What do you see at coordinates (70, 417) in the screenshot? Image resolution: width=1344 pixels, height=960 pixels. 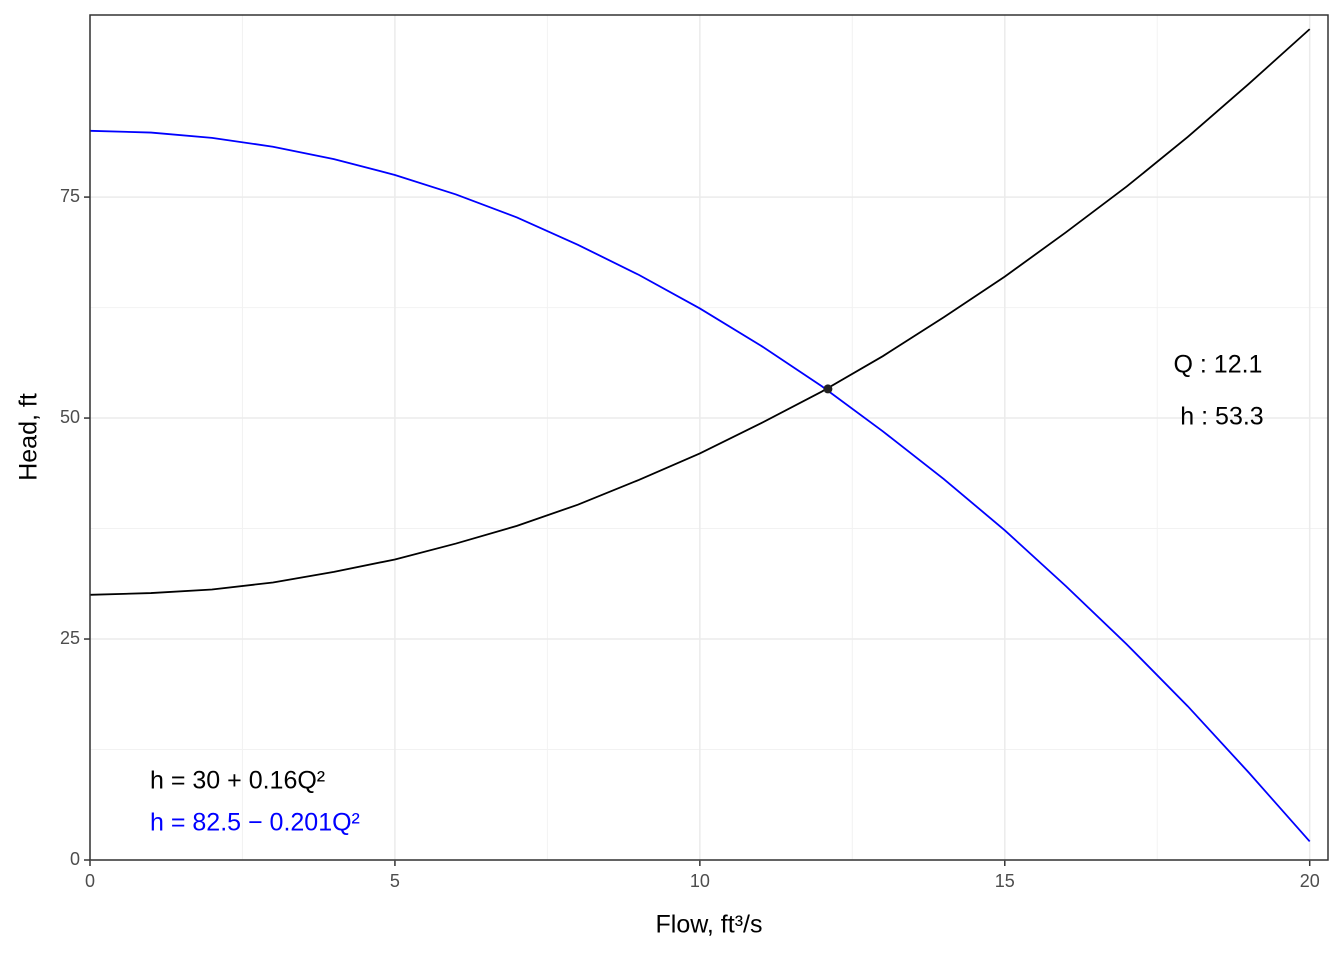 I see `y-tick-label: 50` at bounding box center [70, 417].